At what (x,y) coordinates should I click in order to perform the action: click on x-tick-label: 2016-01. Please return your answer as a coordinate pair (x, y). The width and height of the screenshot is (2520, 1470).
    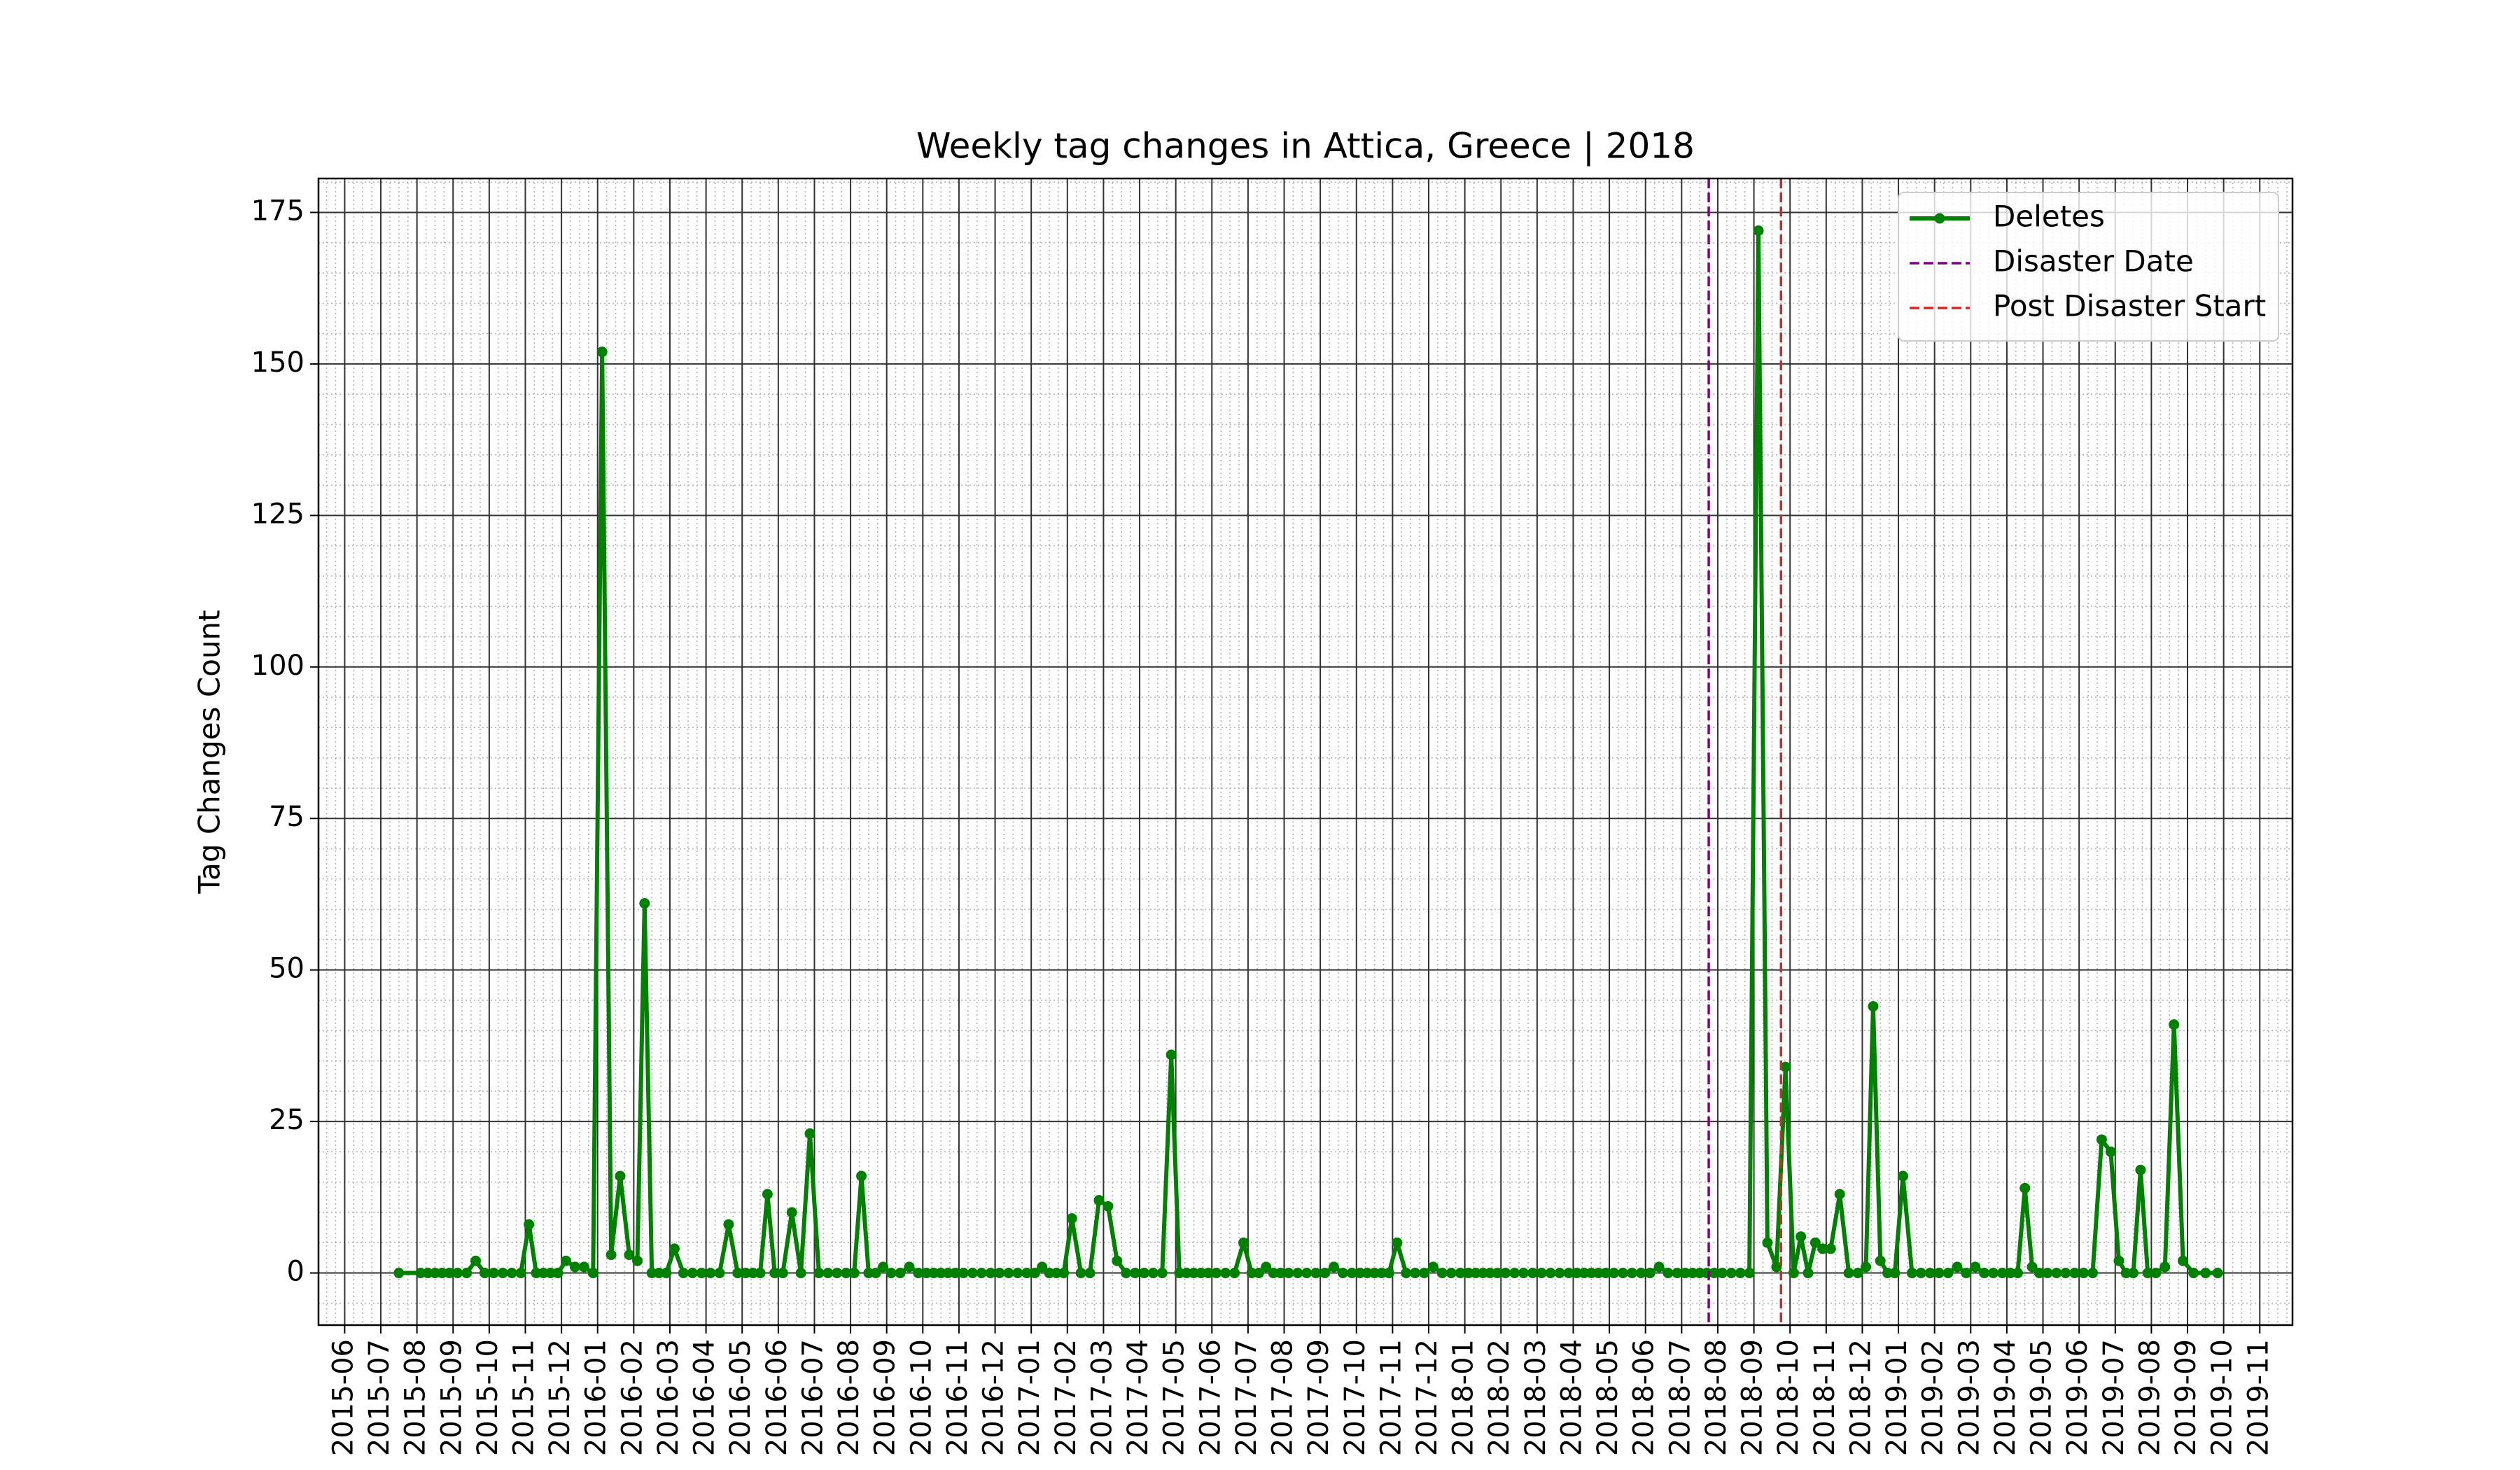
    Looking at the image, I should click on (596, 1397).